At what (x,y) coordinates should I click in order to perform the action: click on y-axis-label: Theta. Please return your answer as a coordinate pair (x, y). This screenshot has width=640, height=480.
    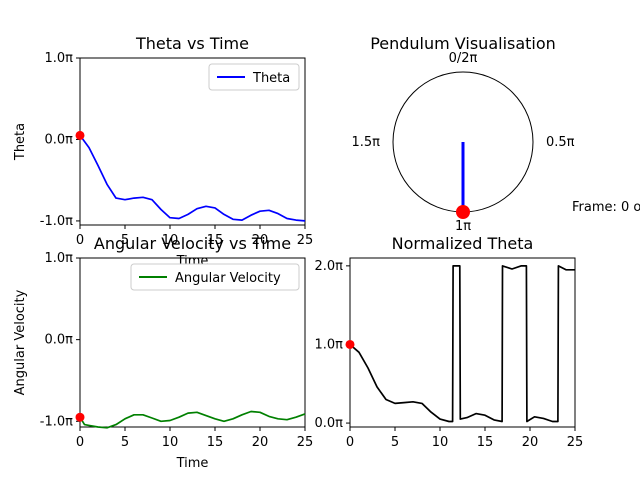
    Looking at the image, I should click on (20, 142).